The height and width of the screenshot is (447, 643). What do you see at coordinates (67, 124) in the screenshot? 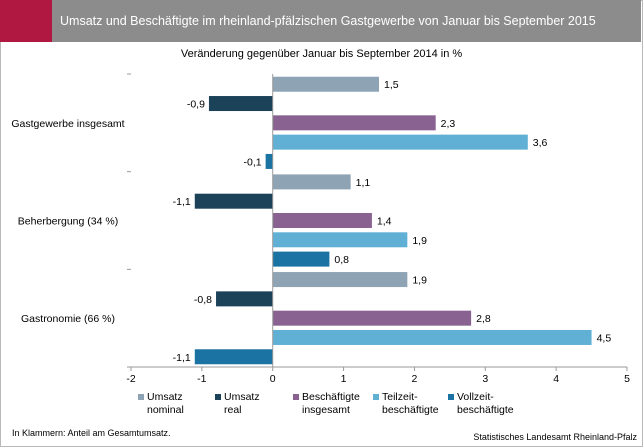
I see `category-label: Gastgewerbe insgesamt` at bounding box center [67, 124].